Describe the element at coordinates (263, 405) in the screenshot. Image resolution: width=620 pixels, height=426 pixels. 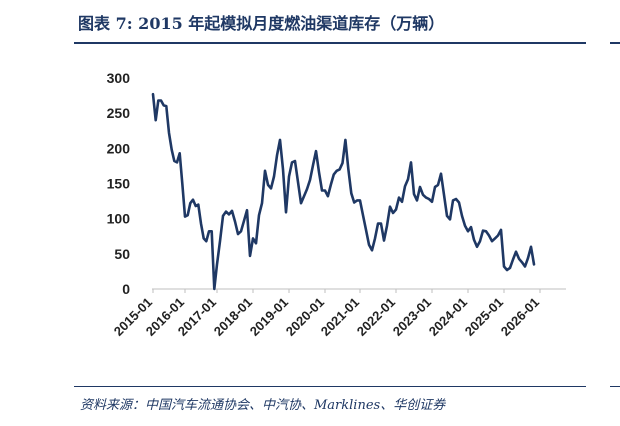
I see `source-note: 资料来源：中国汽车流通协会、中汽协、Marklines、华创证券` at that location.